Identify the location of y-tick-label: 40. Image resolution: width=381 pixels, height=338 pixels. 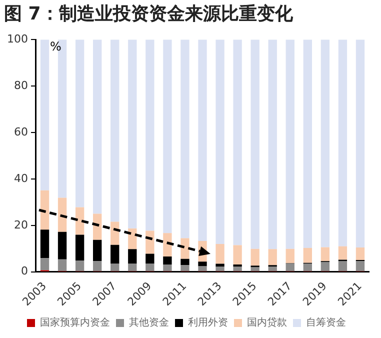
(21, 178).